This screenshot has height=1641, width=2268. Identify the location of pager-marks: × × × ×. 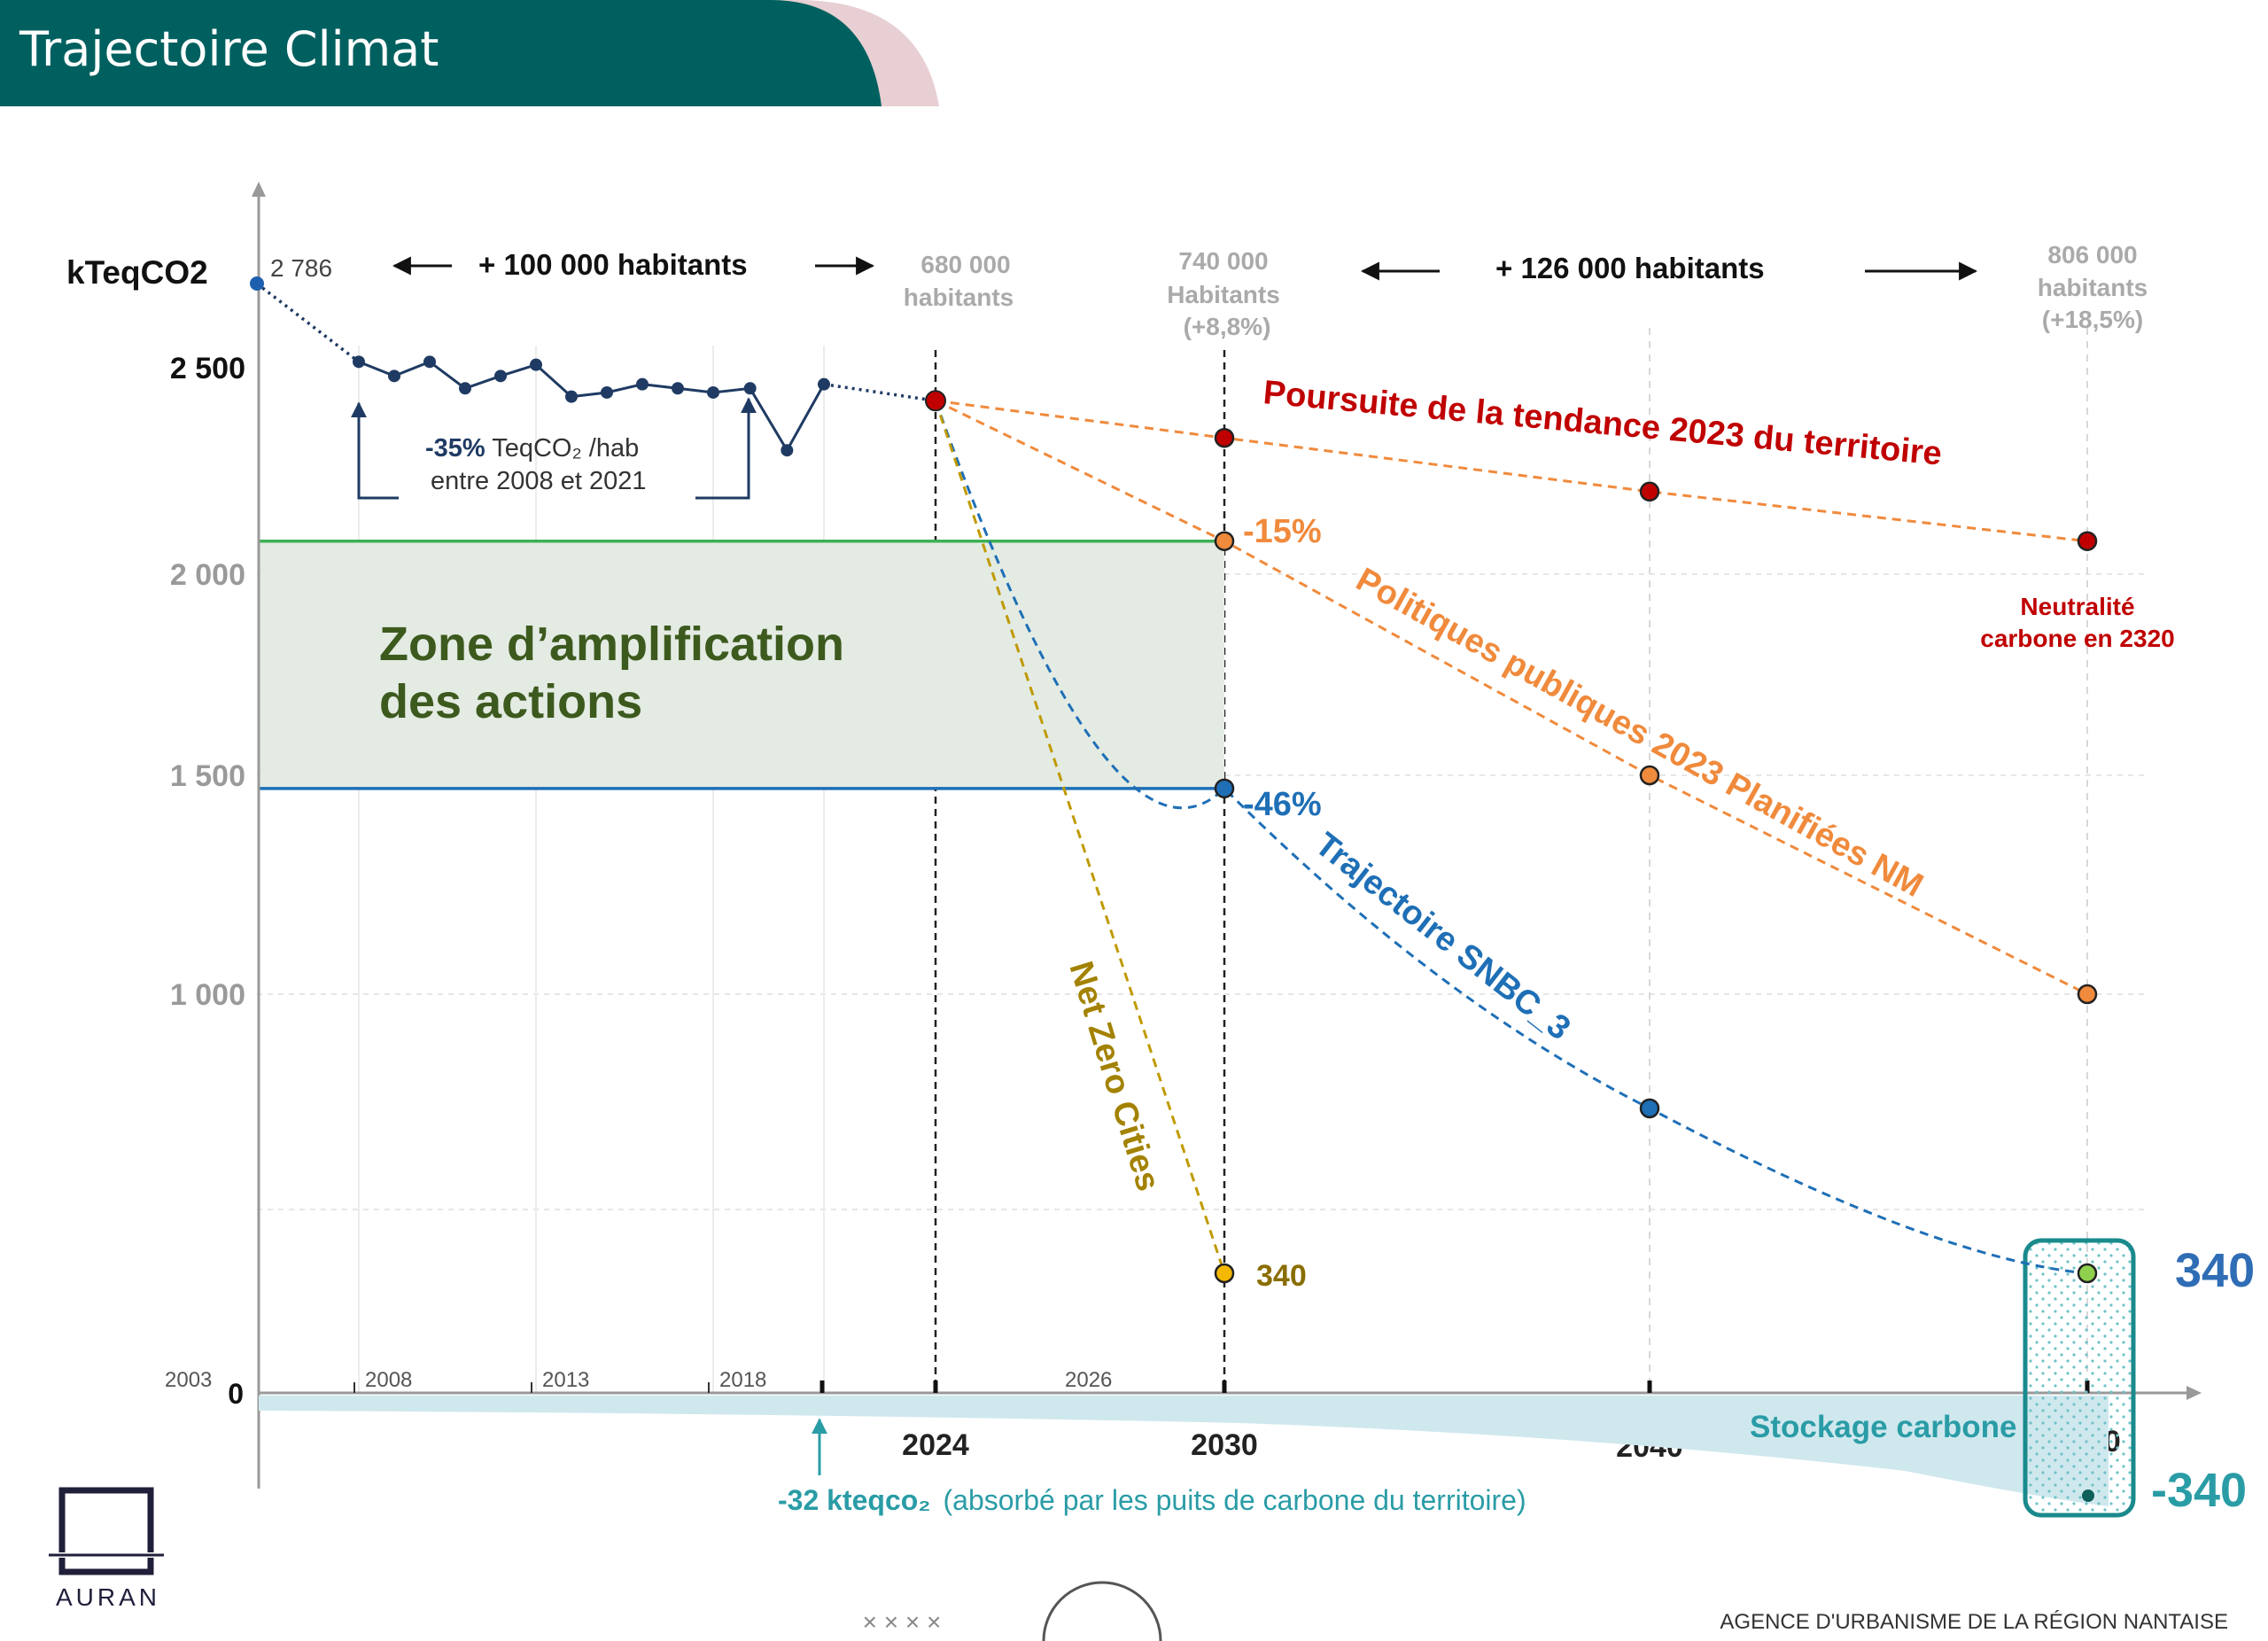
(902, 1622).